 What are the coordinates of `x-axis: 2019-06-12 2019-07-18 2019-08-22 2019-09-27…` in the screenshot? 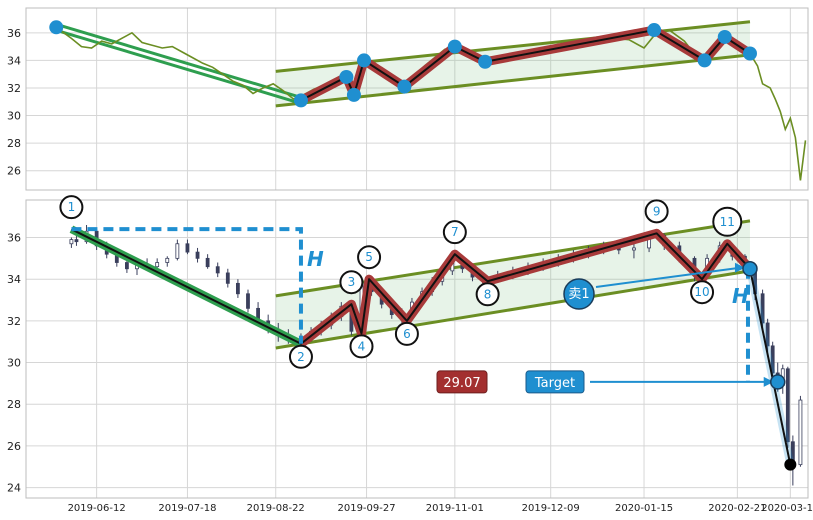 It's located at (440, 508).